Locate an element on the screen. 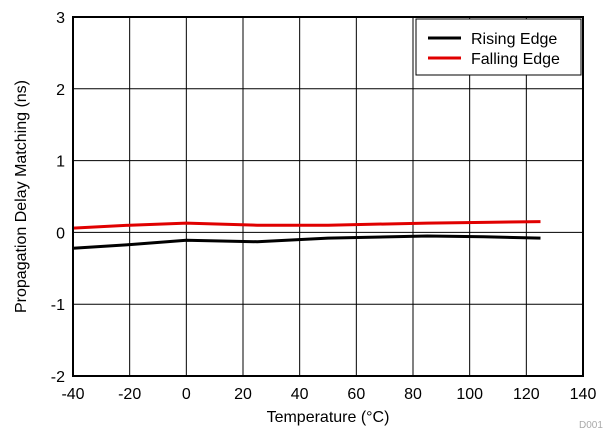 This screenshot has height=430, width=614. series-line-falling-edge is located at coordinates (306, 225).